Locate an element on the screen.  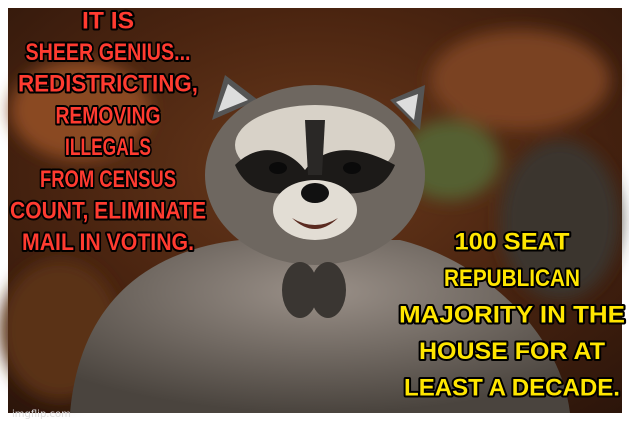
caption-line: COUNT, ELIMINATE is located at coordinates (108, 211).